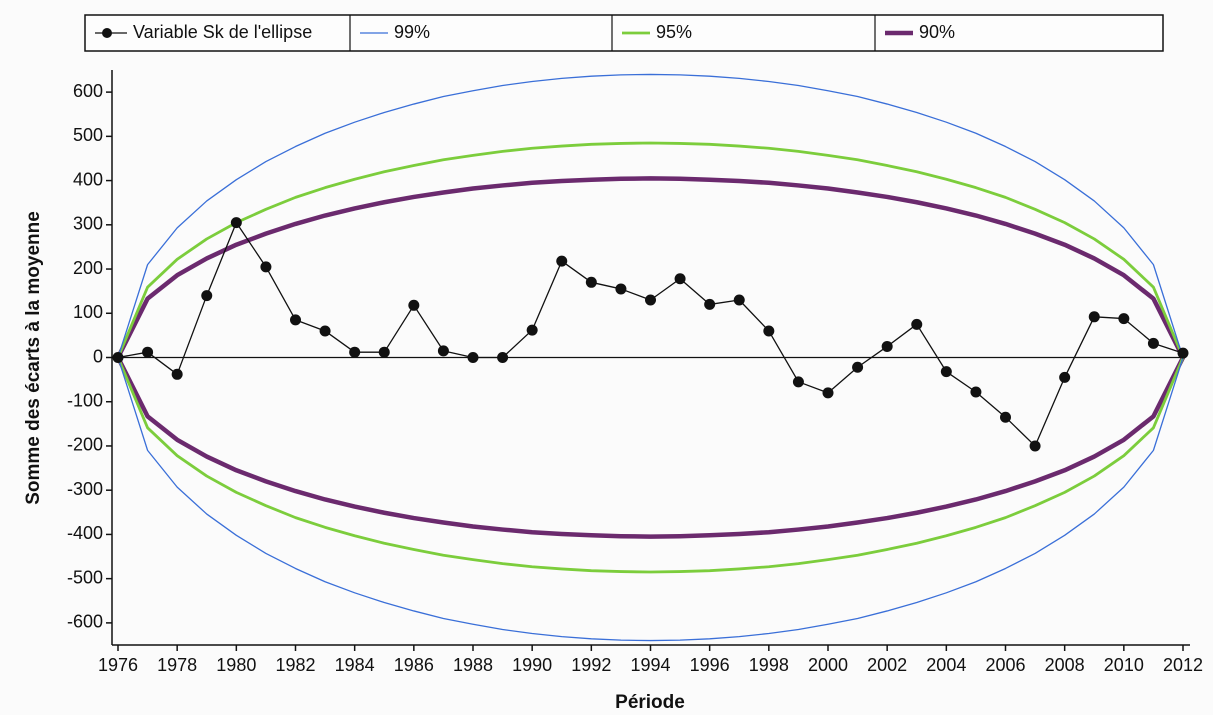  Describe the element at coordinates (1124, 665) in the screenshot. I see `x-tick-label: 2010` at that location.